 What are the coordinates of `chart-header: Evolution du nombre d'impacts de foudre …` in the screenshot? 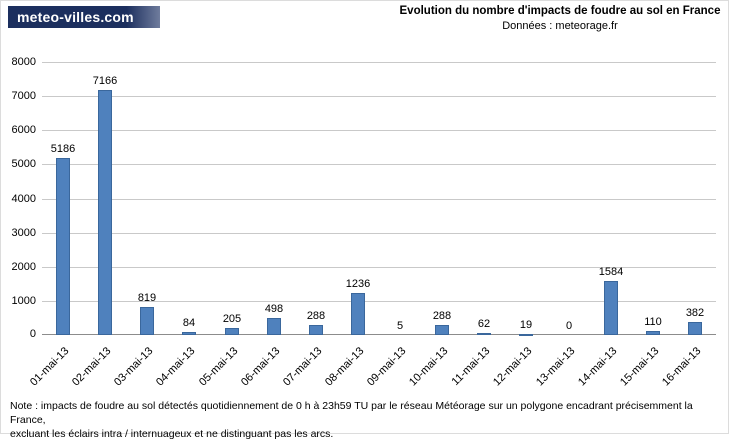 It's located at (560, 18).